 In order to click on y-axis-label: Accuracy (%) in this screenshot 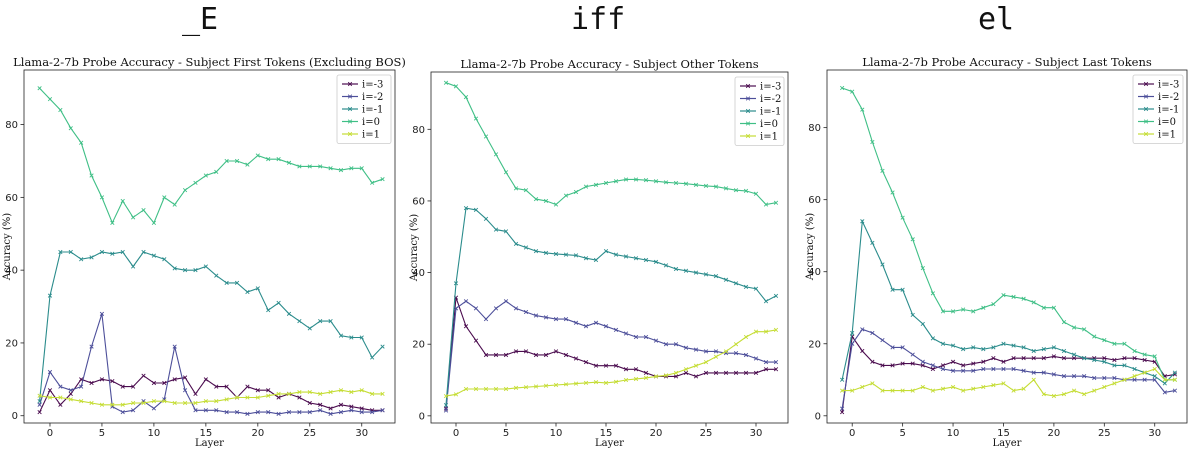, I will do `click(414, 248)`.